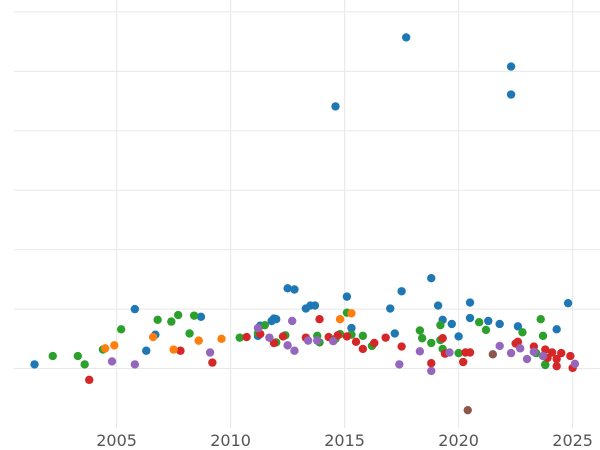 This screenshot has width=600, height=450. What do you see at coordinates (230, 440) in the screenshot?
I see `x-tick-label: 2010` at bounding box center [230, 440].